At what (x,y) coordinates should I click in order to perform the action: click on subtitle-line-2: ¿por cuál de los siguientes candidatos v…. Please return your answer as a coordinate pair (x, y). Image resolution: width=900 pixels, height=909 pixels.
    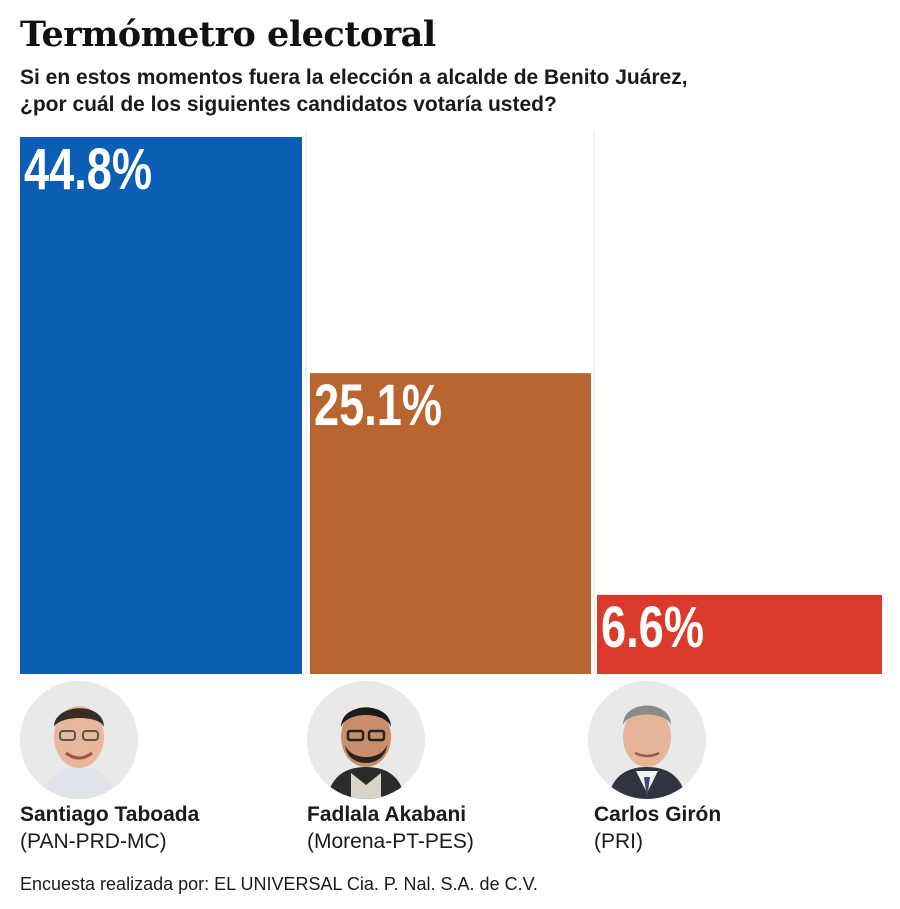
    Looking at the image, I should click on (288, 104).